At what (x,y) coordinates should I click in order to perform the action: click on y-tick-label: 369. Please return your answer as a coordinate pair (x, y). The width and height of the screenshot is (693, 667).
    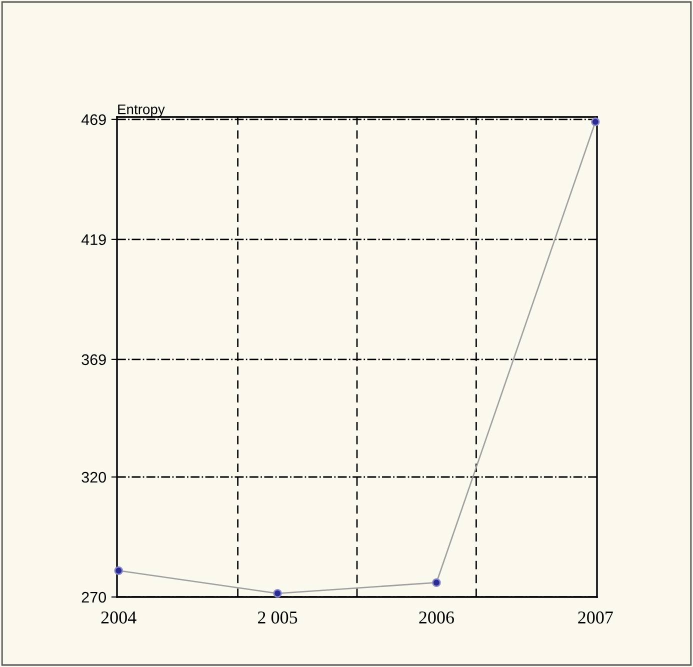
    Looking at the image, I should click on (94, 360).